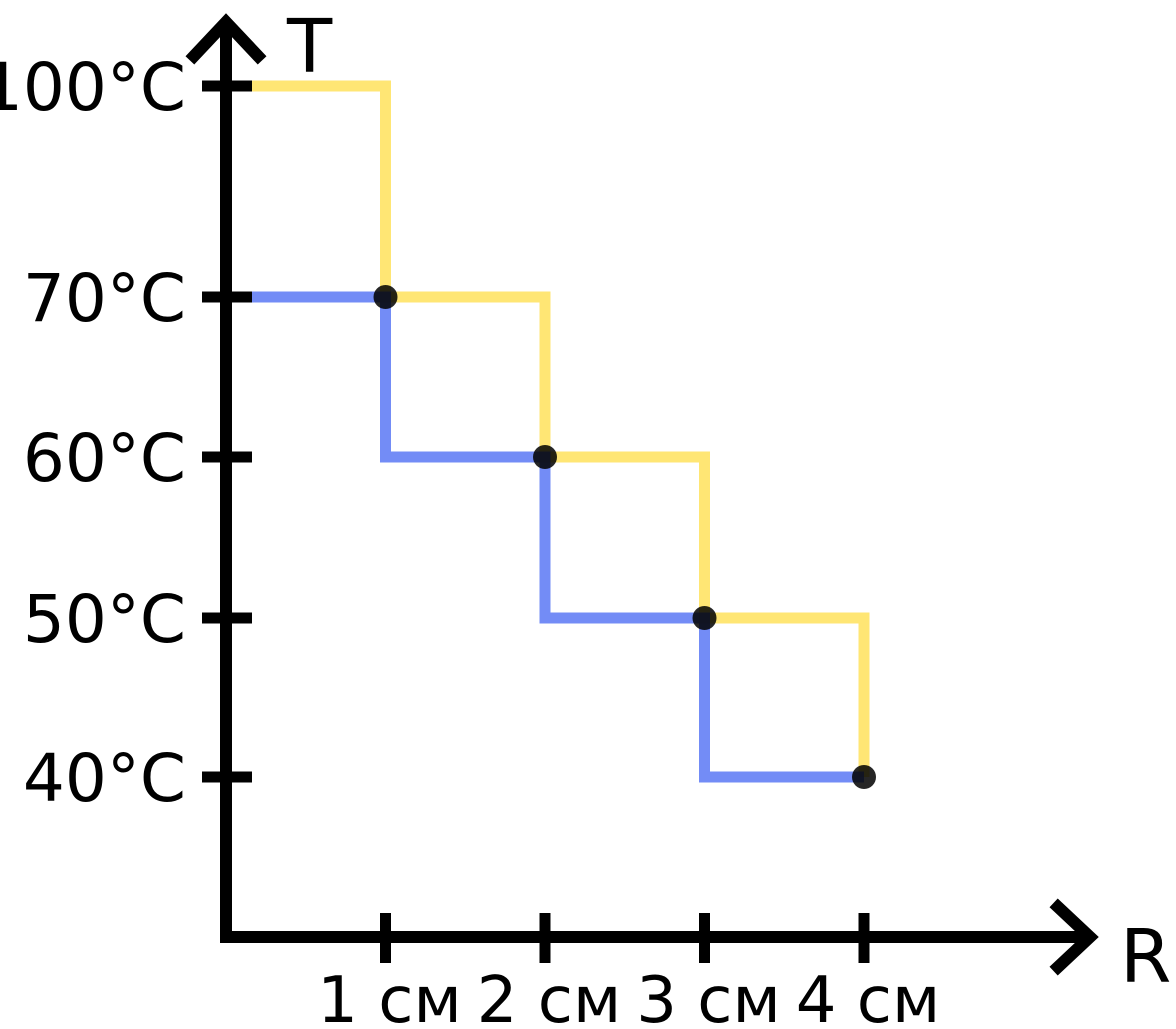 The image size is (1176, 1029). What do you see at coordinates (93, 87) in the screenshot?
I see `y-tick-label: 100°C` at bounding box center [93, 87].